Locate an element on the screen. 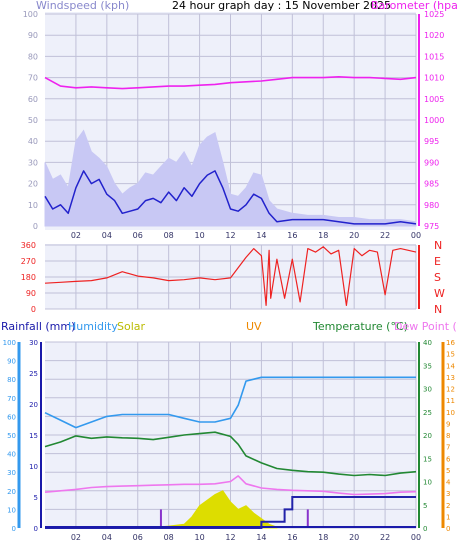 The width and height of the screenshot is (458, 544). baro-tick-label: 995 is located at coordinates (431, 141).